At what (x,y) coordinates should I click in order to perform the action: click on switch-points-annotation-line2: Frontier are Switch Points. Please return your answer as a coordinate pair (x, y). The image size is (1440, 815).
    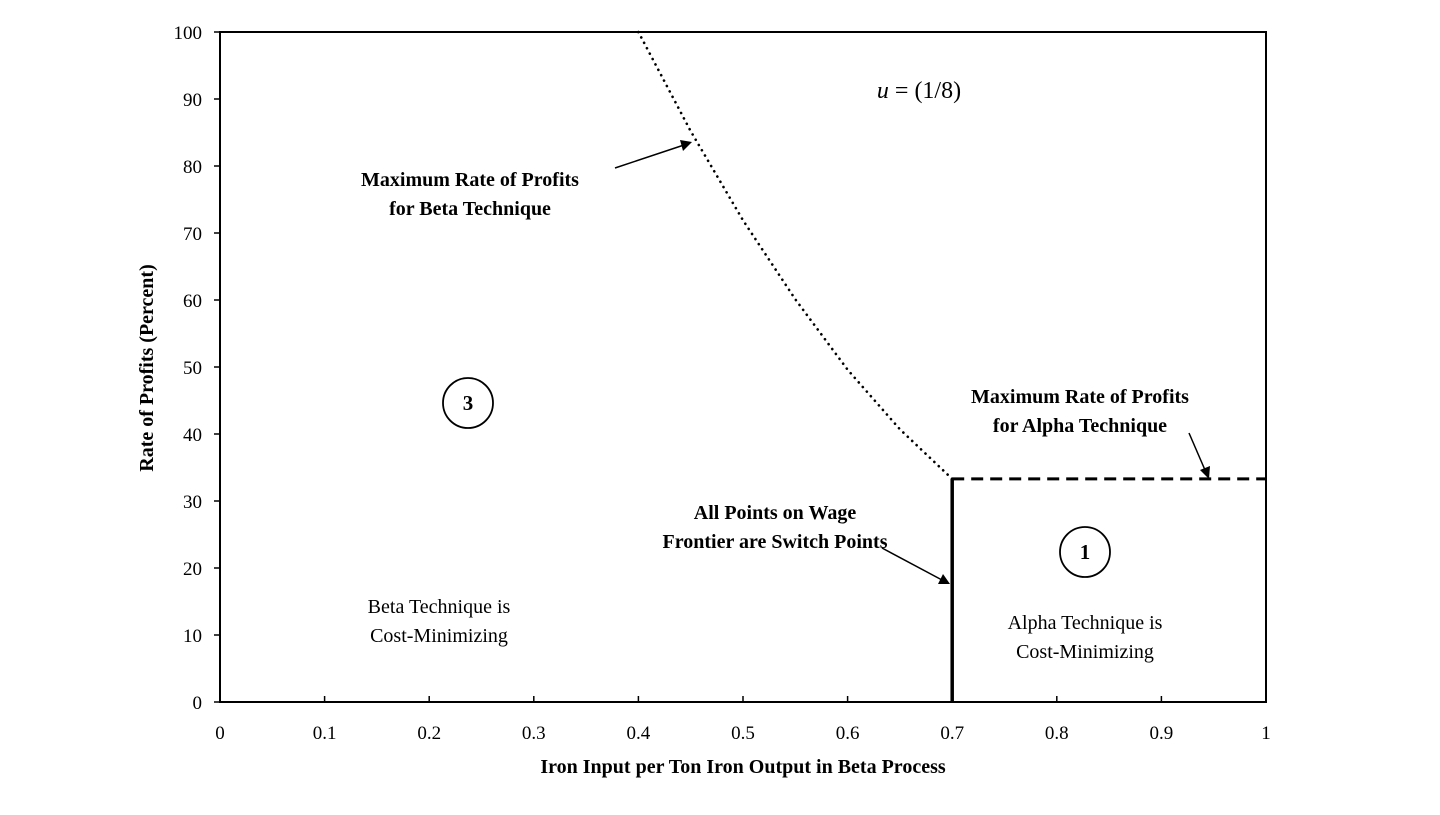
    Looking at the image, I should click on (775, 542).